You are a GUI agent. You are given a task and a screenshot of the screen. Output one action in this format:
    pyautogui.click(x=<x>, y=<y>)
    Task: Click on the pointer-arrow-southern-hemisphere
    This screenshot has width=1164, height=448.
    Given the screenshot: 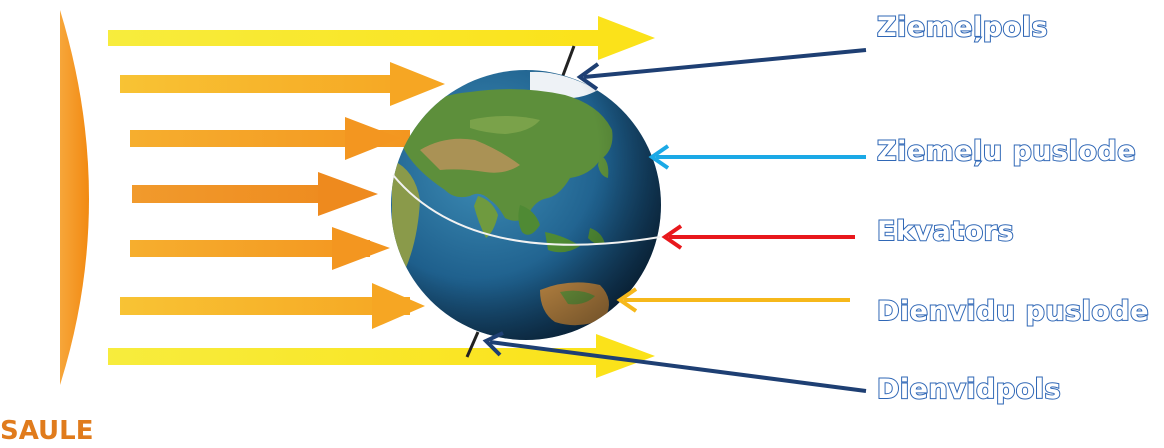 What is the action you would take?
    pyautogui.click(x=733, y=300)
    